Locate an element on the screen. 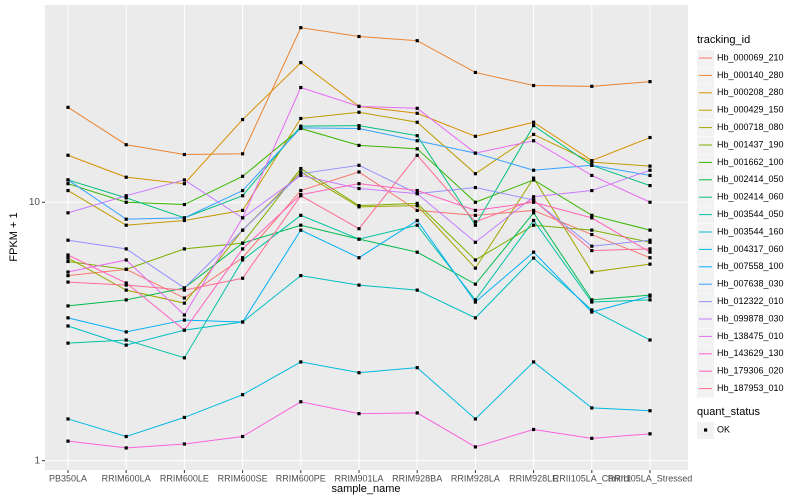 This screenshot has height=500, width=800. x-tick-label: RRIM928LA is located at coordinates (475, 478).